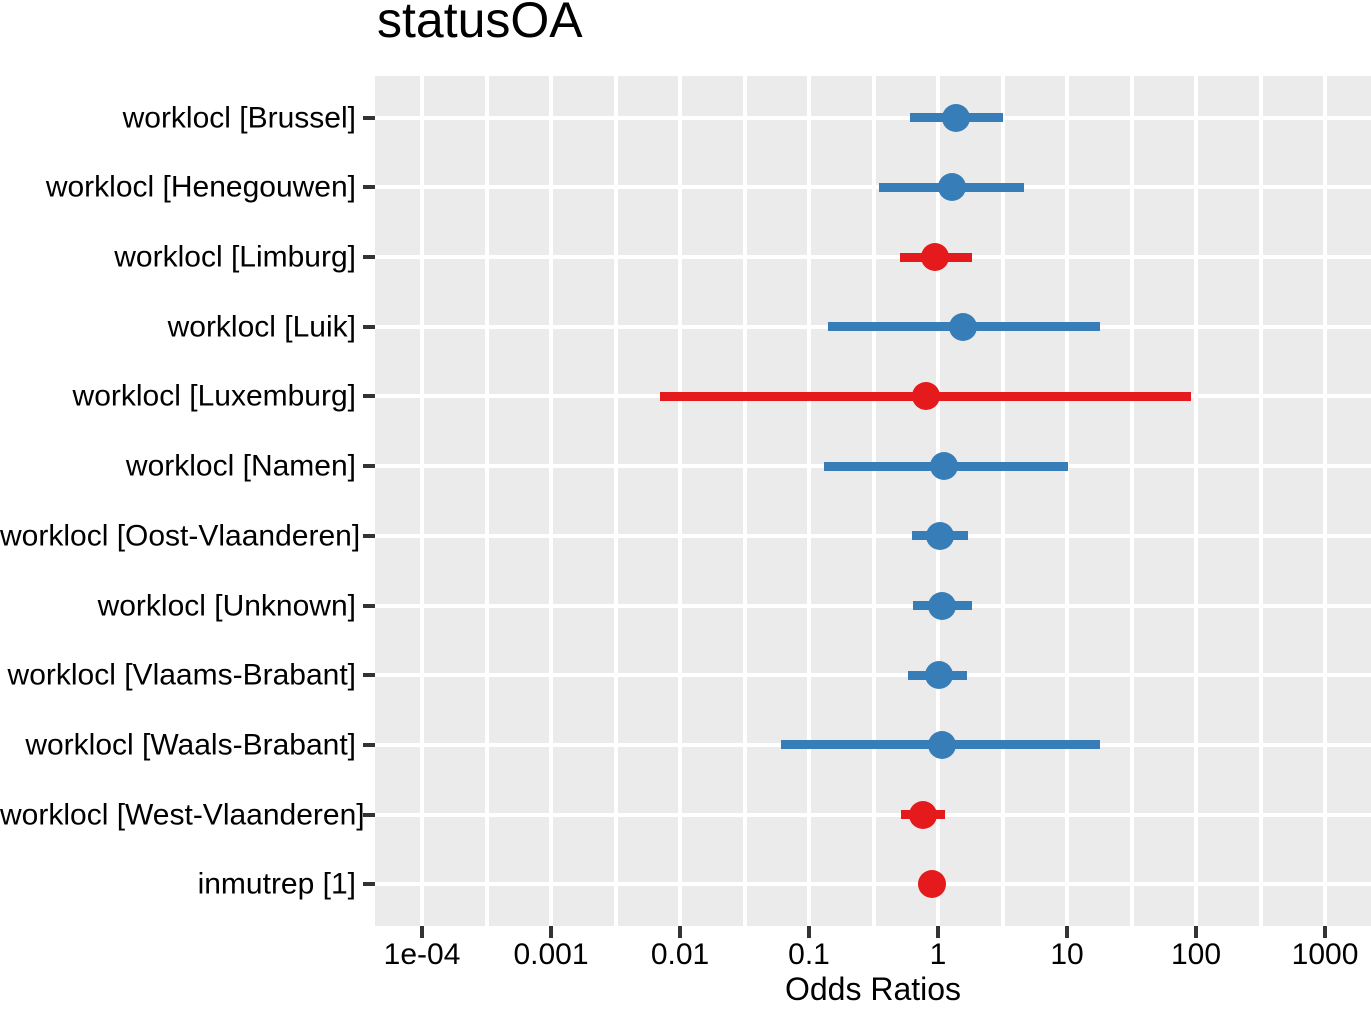  Describe the element at coordinates (261, 327) in the screenshot. I see `y-axis-label: worklocl [Luik]` at that location.